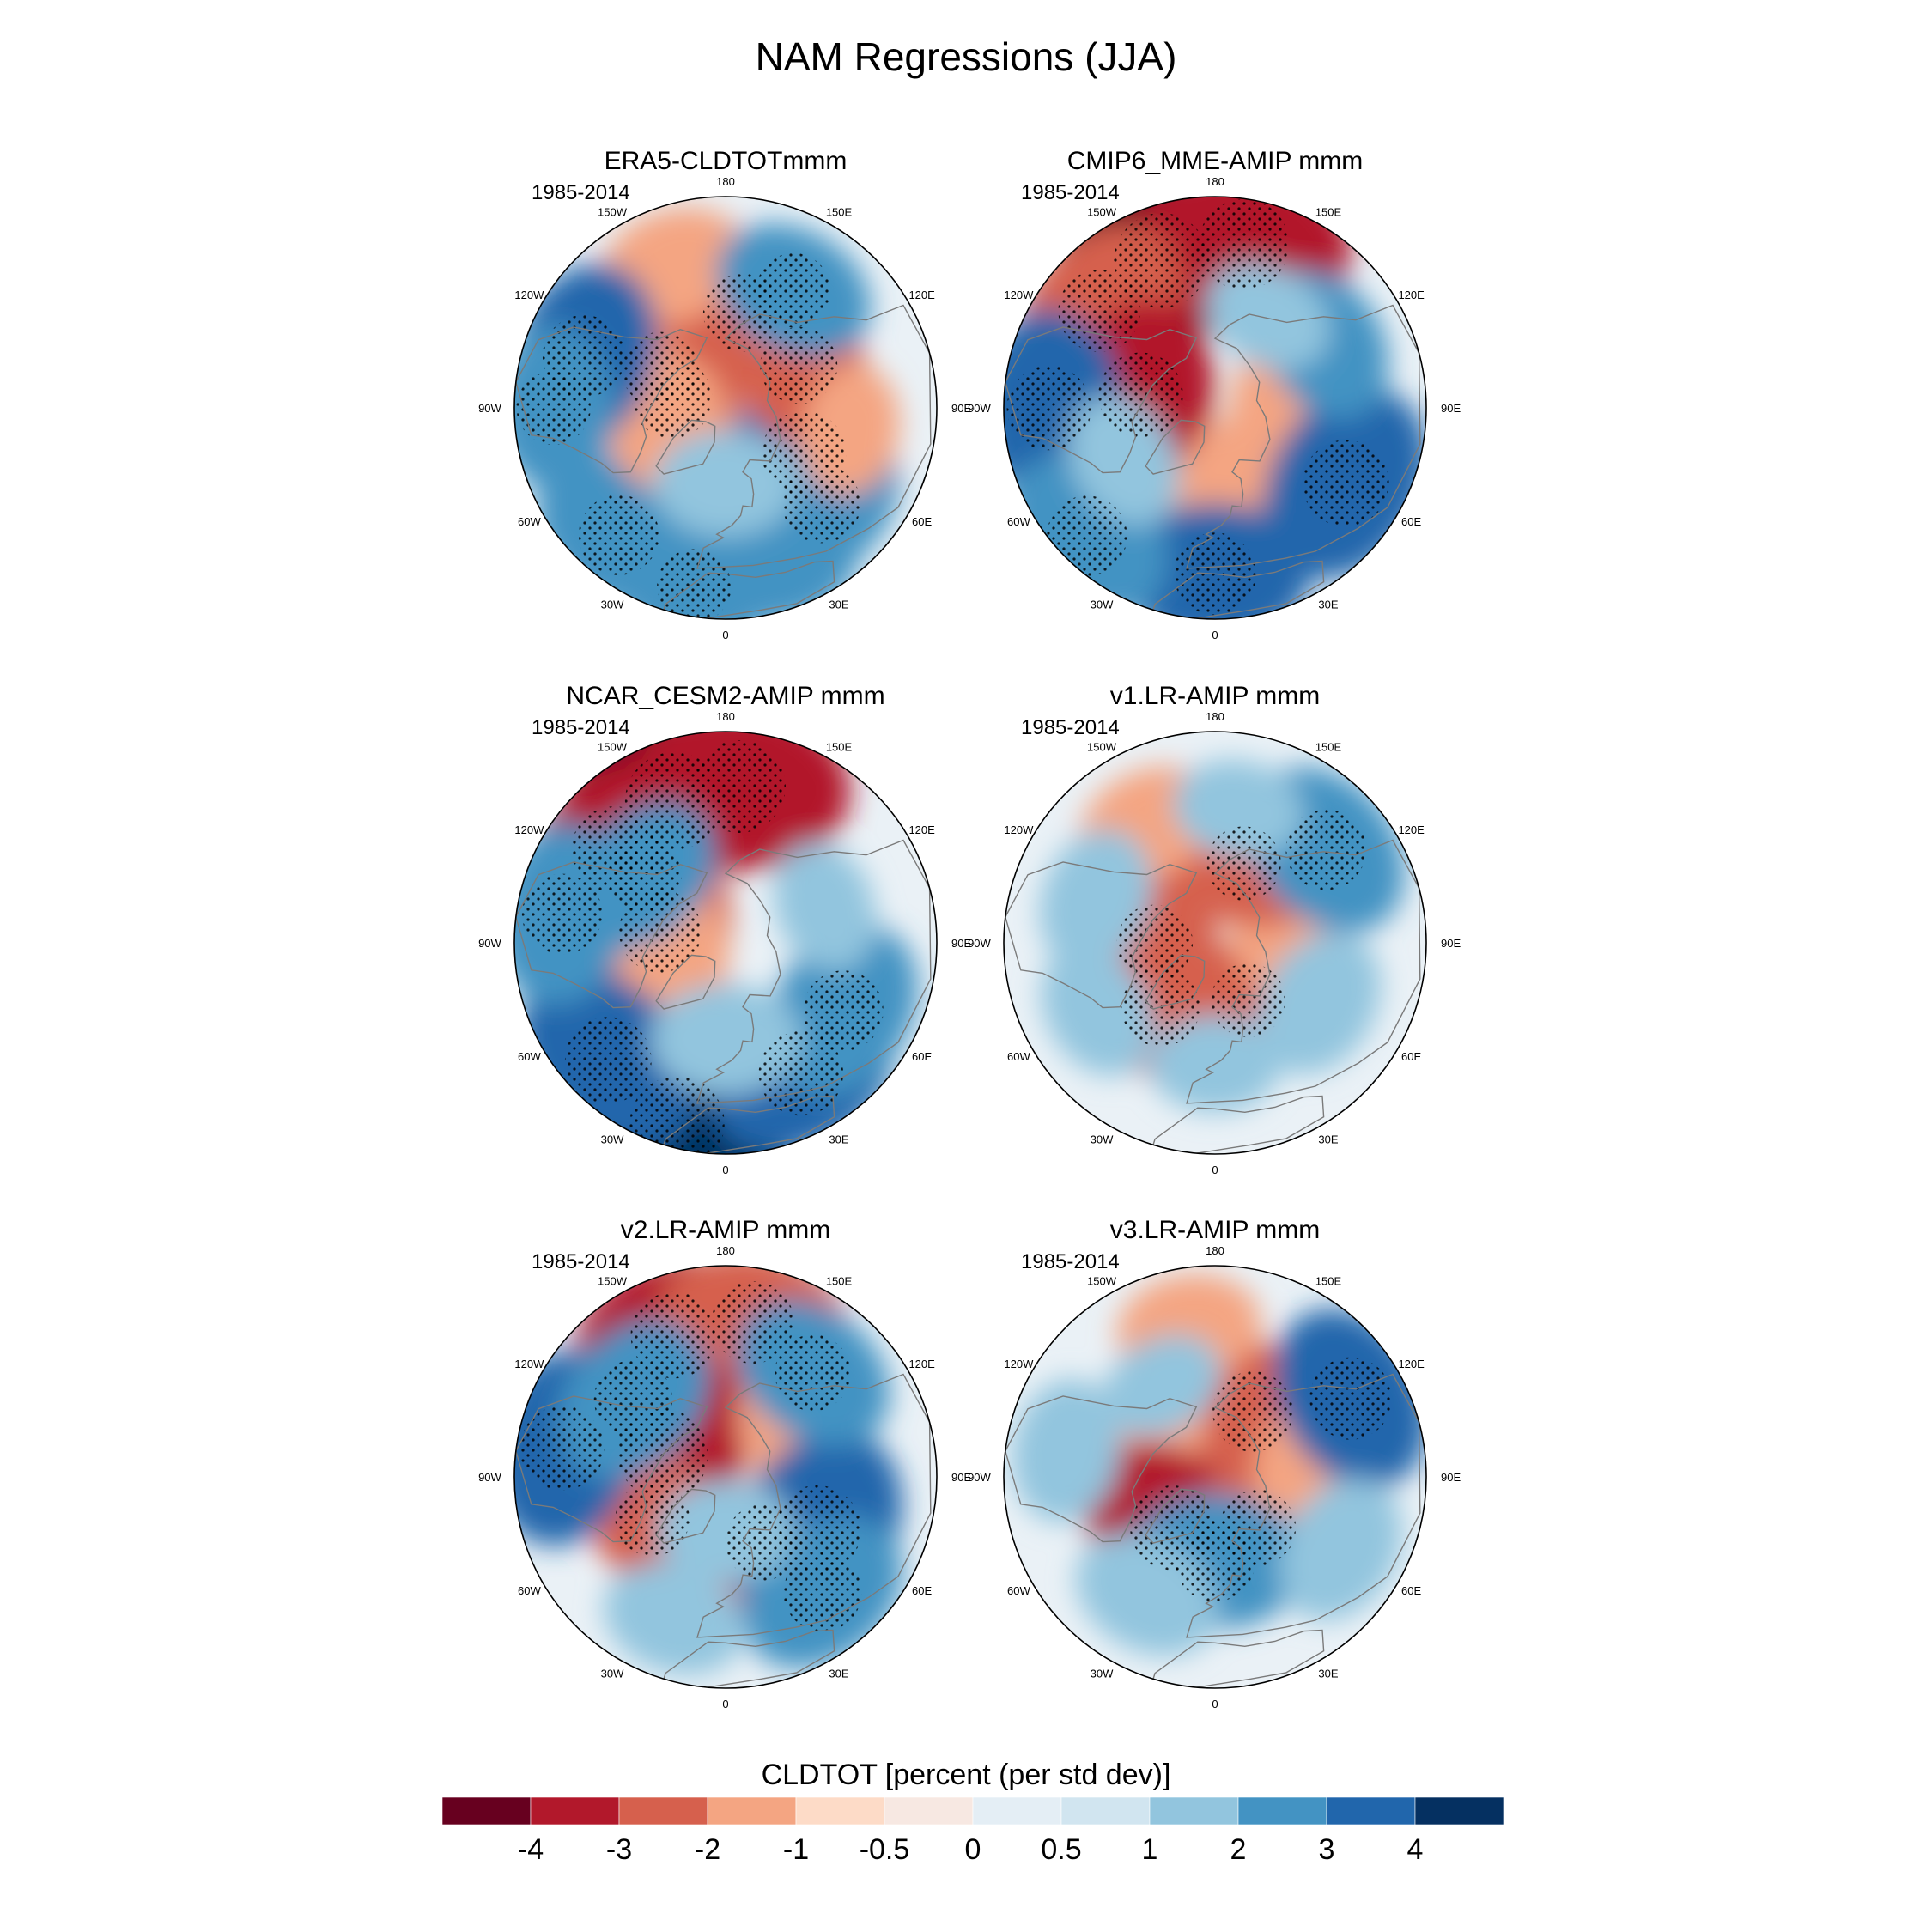 Image resolution: width=1932 pixels, height=1932 pixels. I want to click on colorbar-tick-label: 3, so click(1327, 1850).